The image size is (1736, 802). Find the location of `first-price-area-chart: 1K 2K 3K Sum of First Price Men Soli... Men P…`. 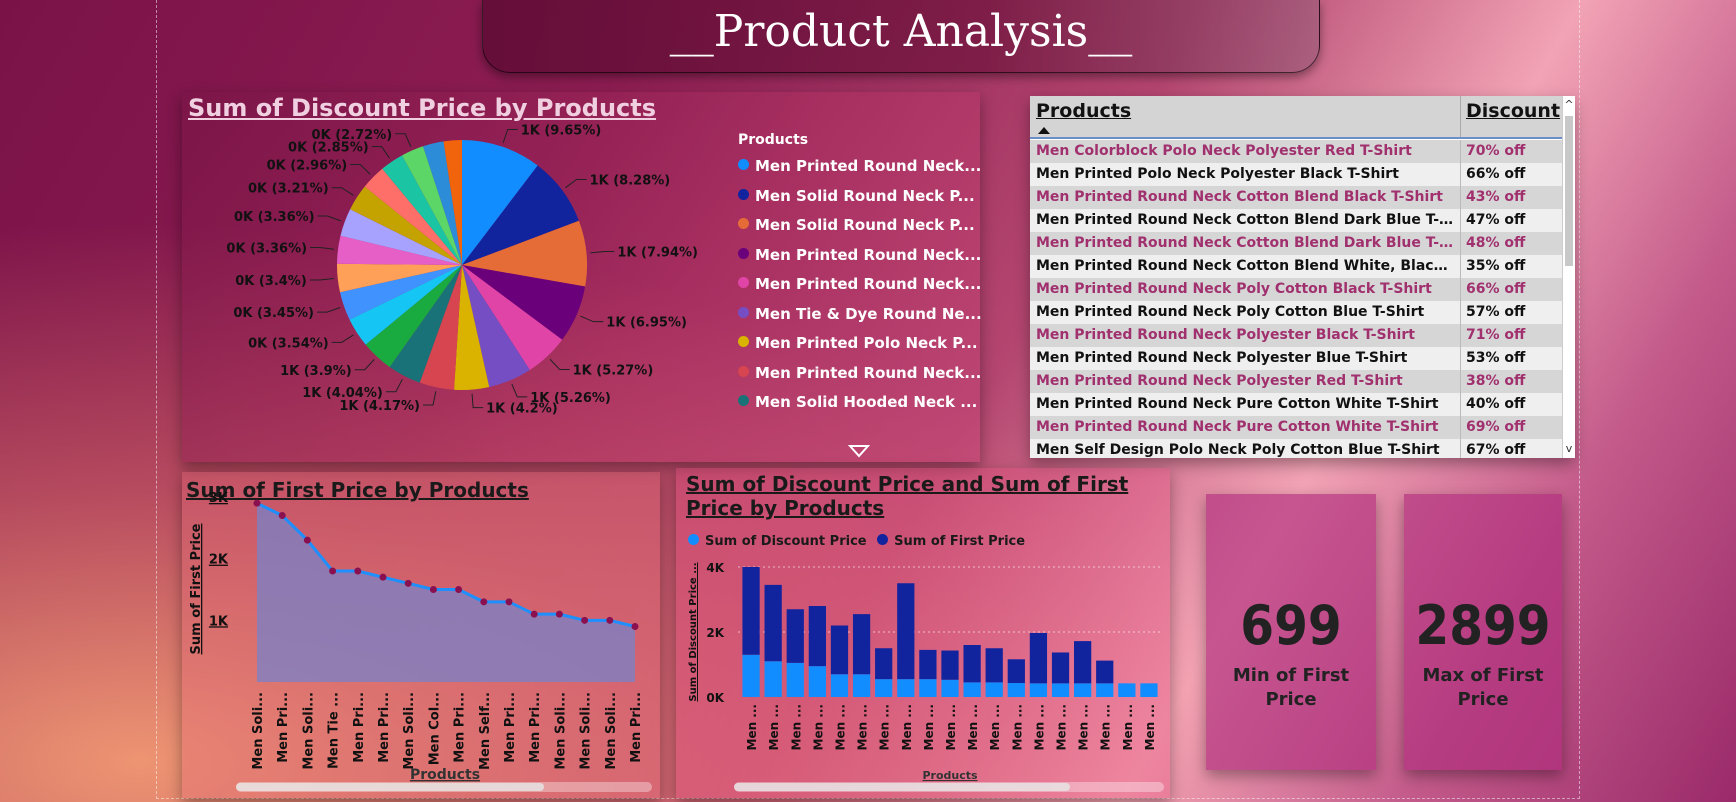

first-price-area-chart: 1K 2K 3K Sum of First Price Men Soli... Men P… is located at coordinates (421, 635).